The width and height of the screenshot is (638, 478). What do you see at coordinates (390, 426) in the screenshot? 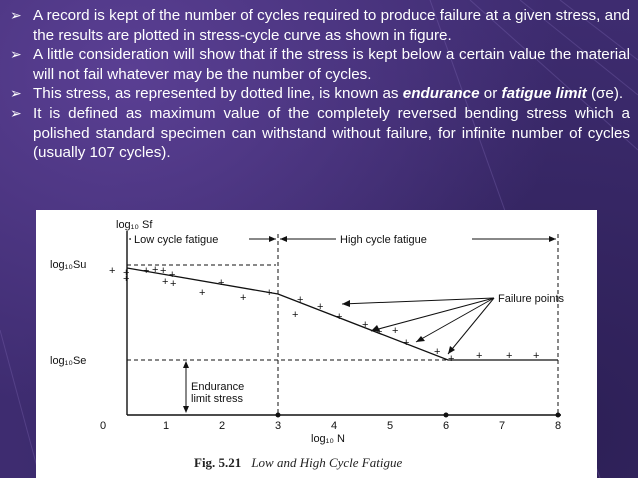
I see `x-tick-label: 5` at bounding box center [390, 426].